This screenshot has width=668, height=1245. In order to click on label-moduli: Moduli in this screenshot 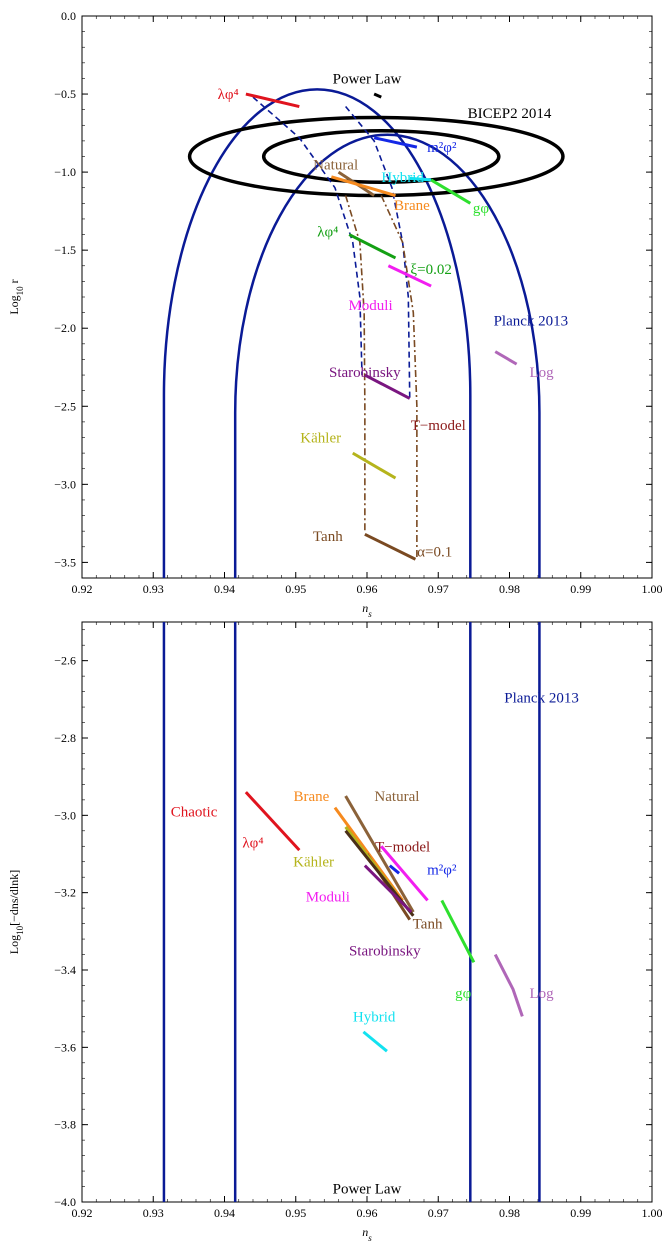, I will do `click(370, 306)`.